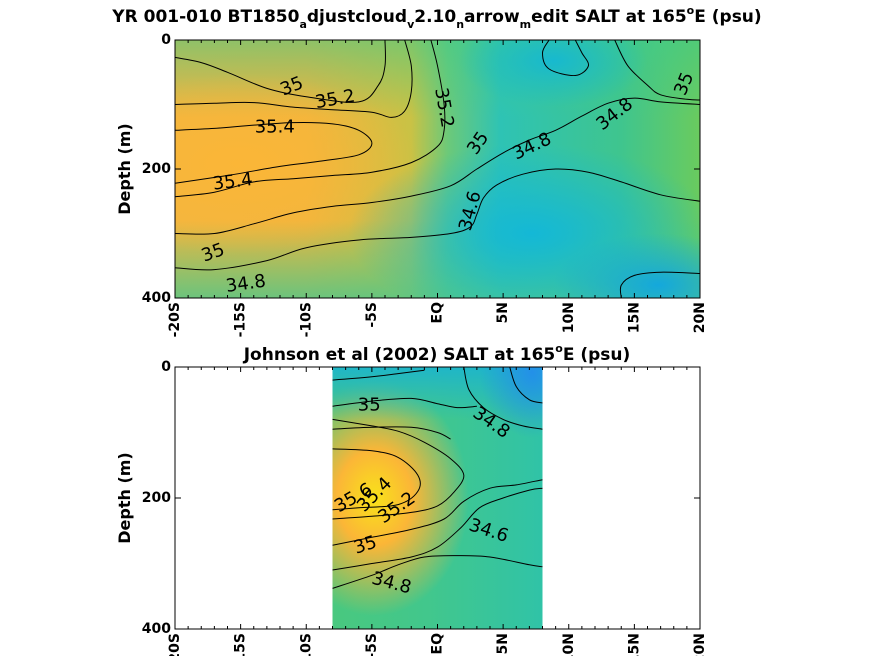 The width and height of the screenshot is (875, 656). I want to click on salinity-field-observations: 35 34.835.635.435.235 34.634.8, so click(437, 498).